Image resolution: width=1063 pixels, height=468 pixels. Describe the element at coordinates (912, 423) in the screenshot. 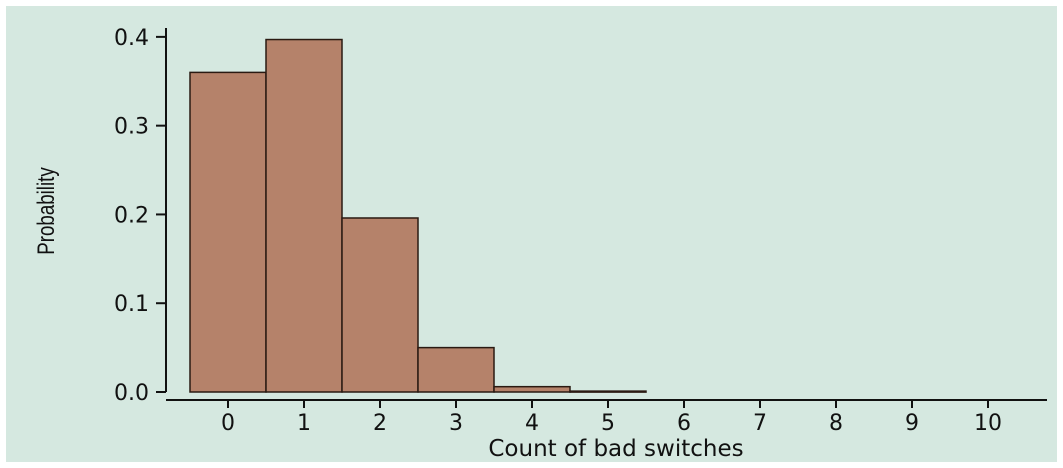

I see `x-tick-label: 9` at that location.